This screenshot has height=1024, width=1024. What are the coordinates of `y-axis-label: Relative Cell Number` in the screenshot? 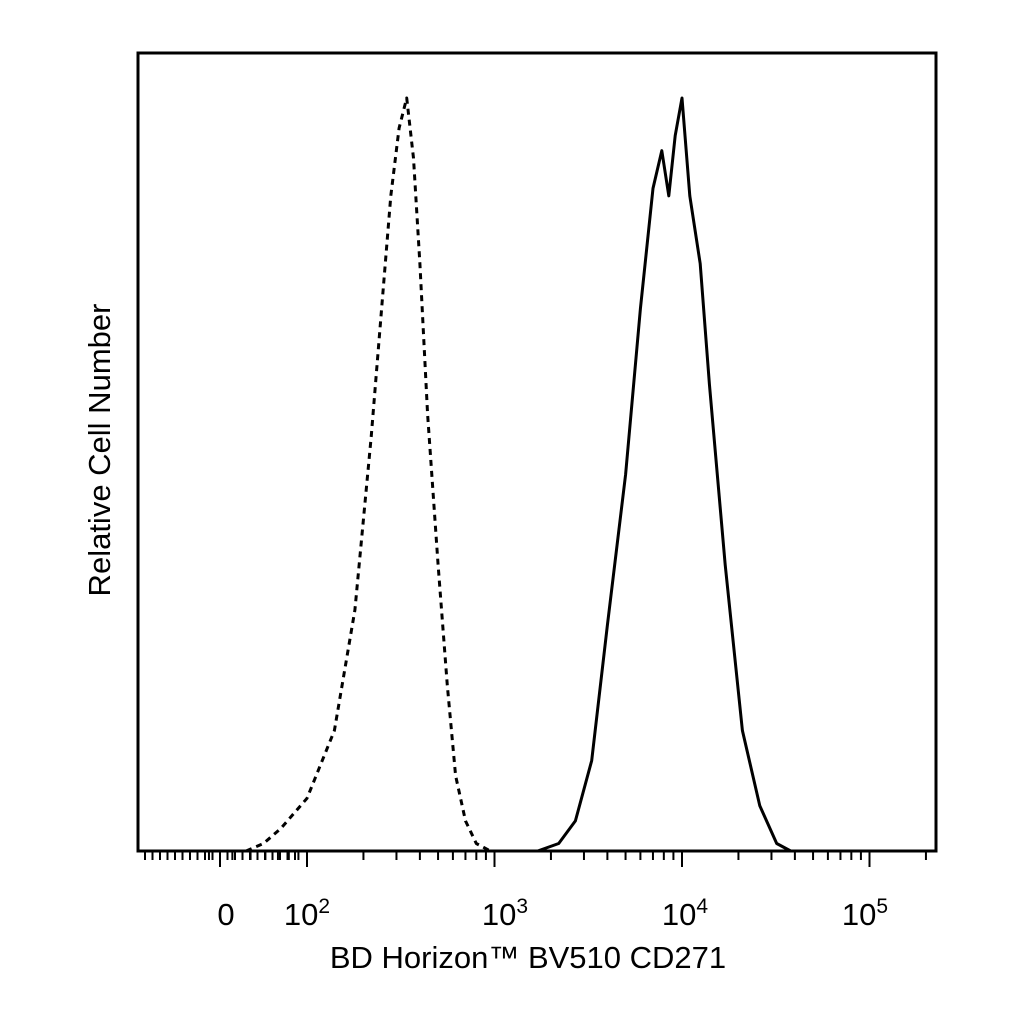 It's located at (99, 450).